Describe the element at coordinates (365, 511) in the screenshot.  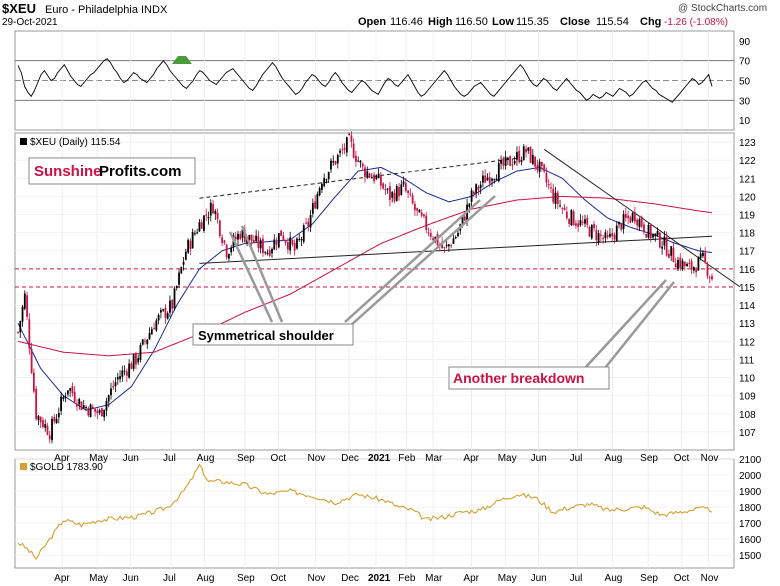
I see `gold-line` at that location.